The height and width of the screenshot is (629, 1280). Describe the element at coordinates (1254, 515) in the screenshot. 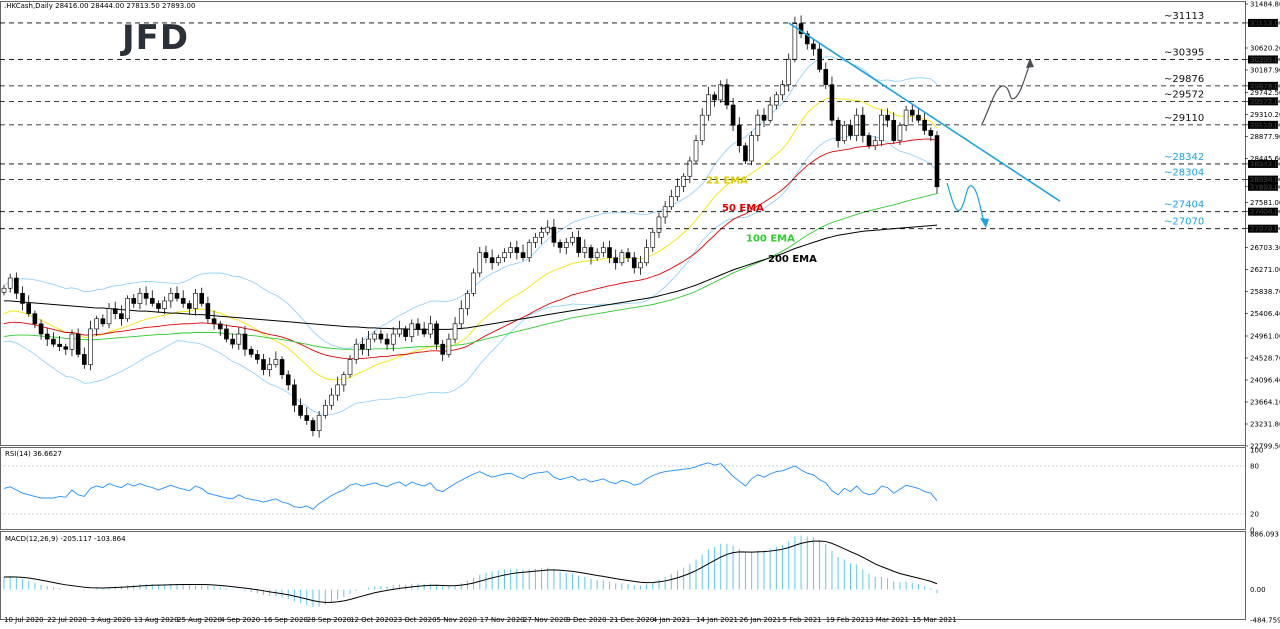

I see `rsi-tick-label: 20` at that location.